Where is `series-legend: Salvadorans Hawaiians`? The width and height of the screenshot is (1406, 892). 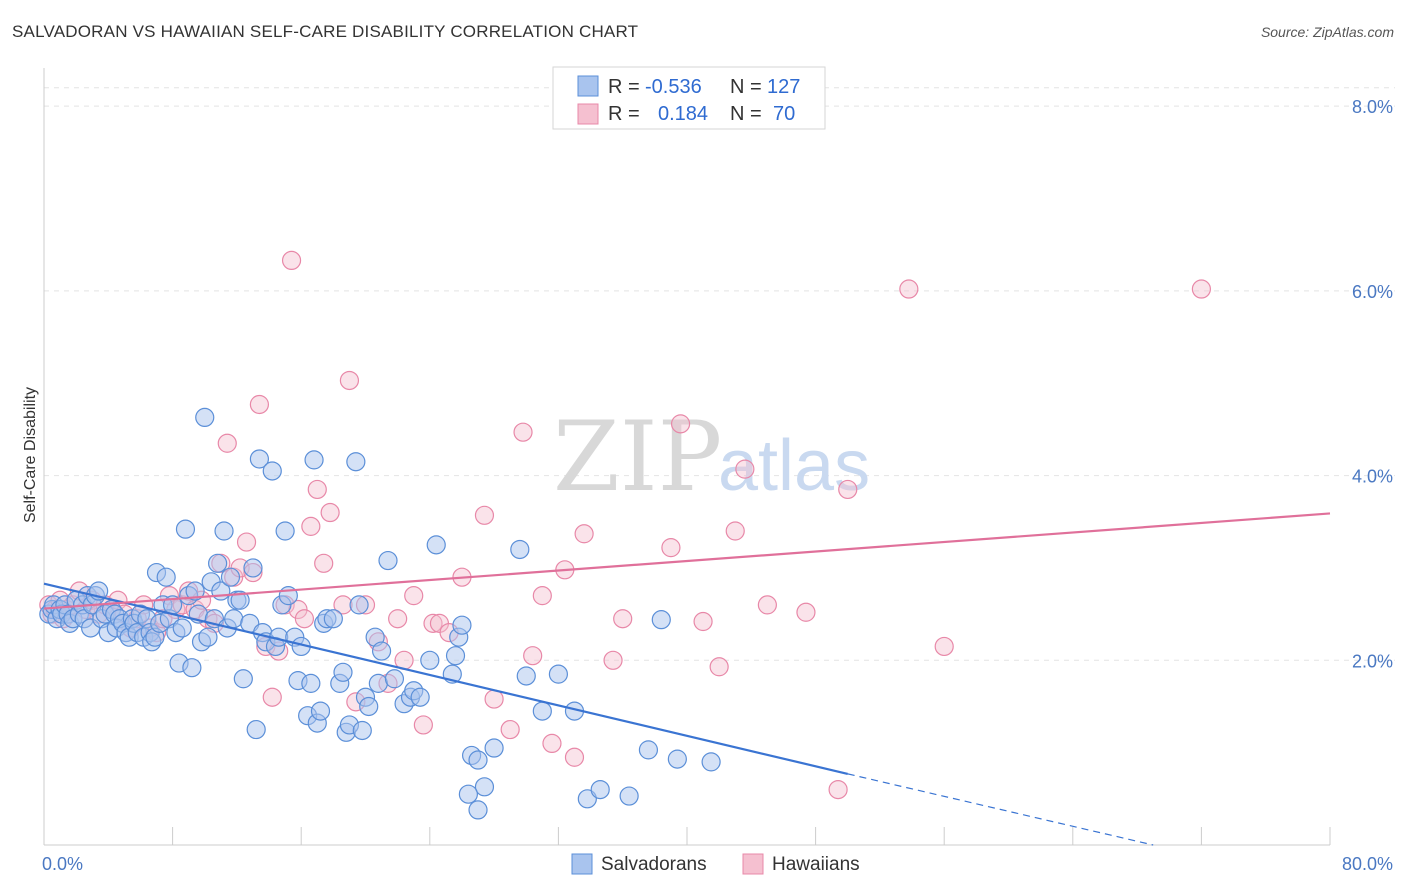
series-legend: Salvadorans Hawaiians is located at coordinates (715, 864).